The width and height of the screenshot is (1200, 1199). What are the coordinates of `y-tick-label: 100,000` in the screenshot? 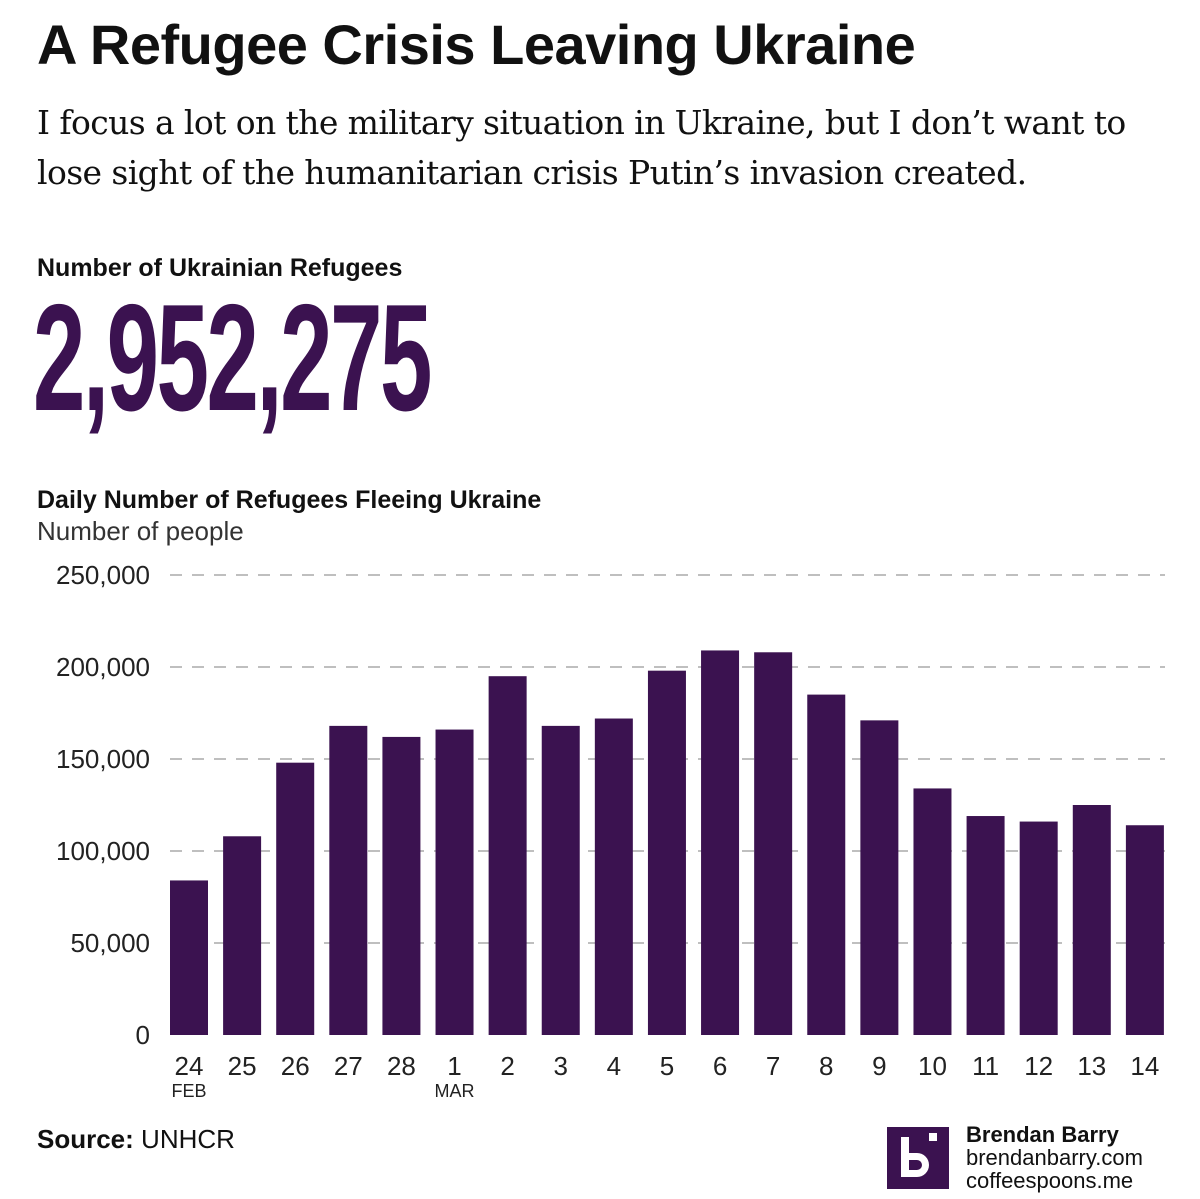 It's located at (103, 851).